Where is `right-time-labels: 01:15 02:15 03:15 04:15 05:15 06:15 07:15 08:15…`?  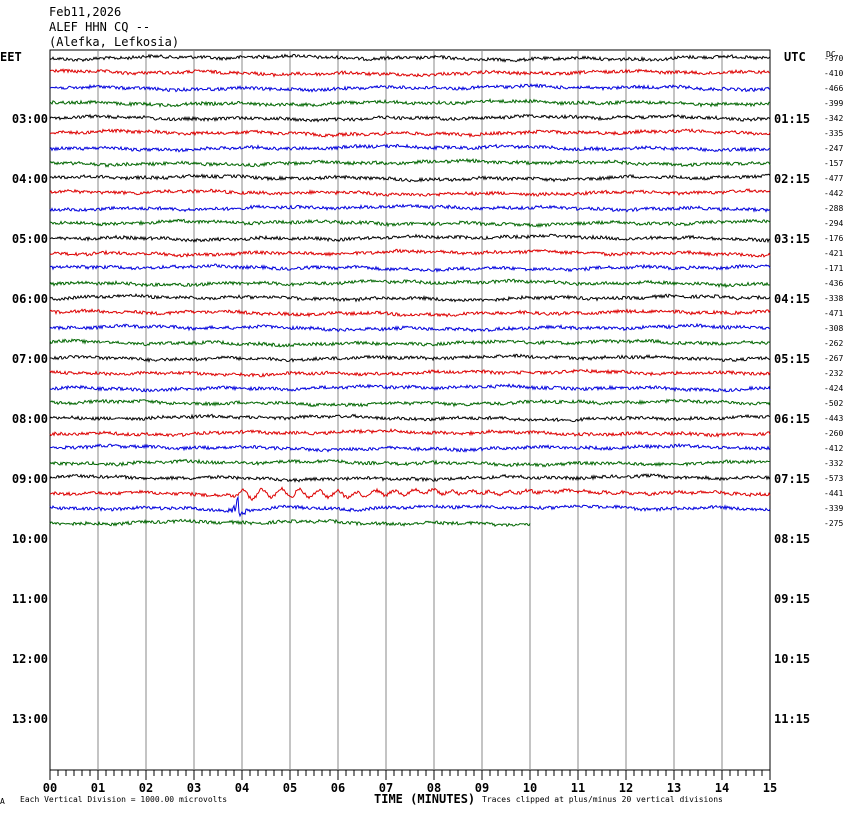
right-time-labels: 01:15 02:15 03:15 04:15 05:15 06:15 07:15 08:15… is located at coordinates (792, 419).